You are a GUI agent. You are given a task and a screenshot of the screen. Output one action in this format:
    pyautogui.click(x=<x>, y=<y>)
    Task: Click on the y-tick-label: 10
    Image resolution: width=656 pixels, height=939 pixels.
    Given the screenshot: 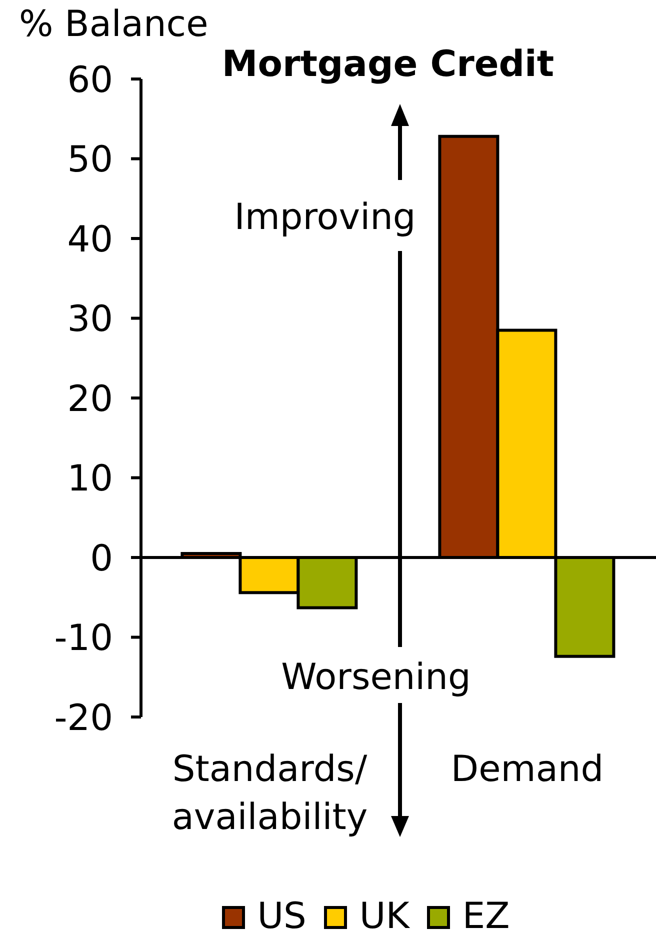 What is the action you would take?
    pyautogui.click(x=90, y=479)
    